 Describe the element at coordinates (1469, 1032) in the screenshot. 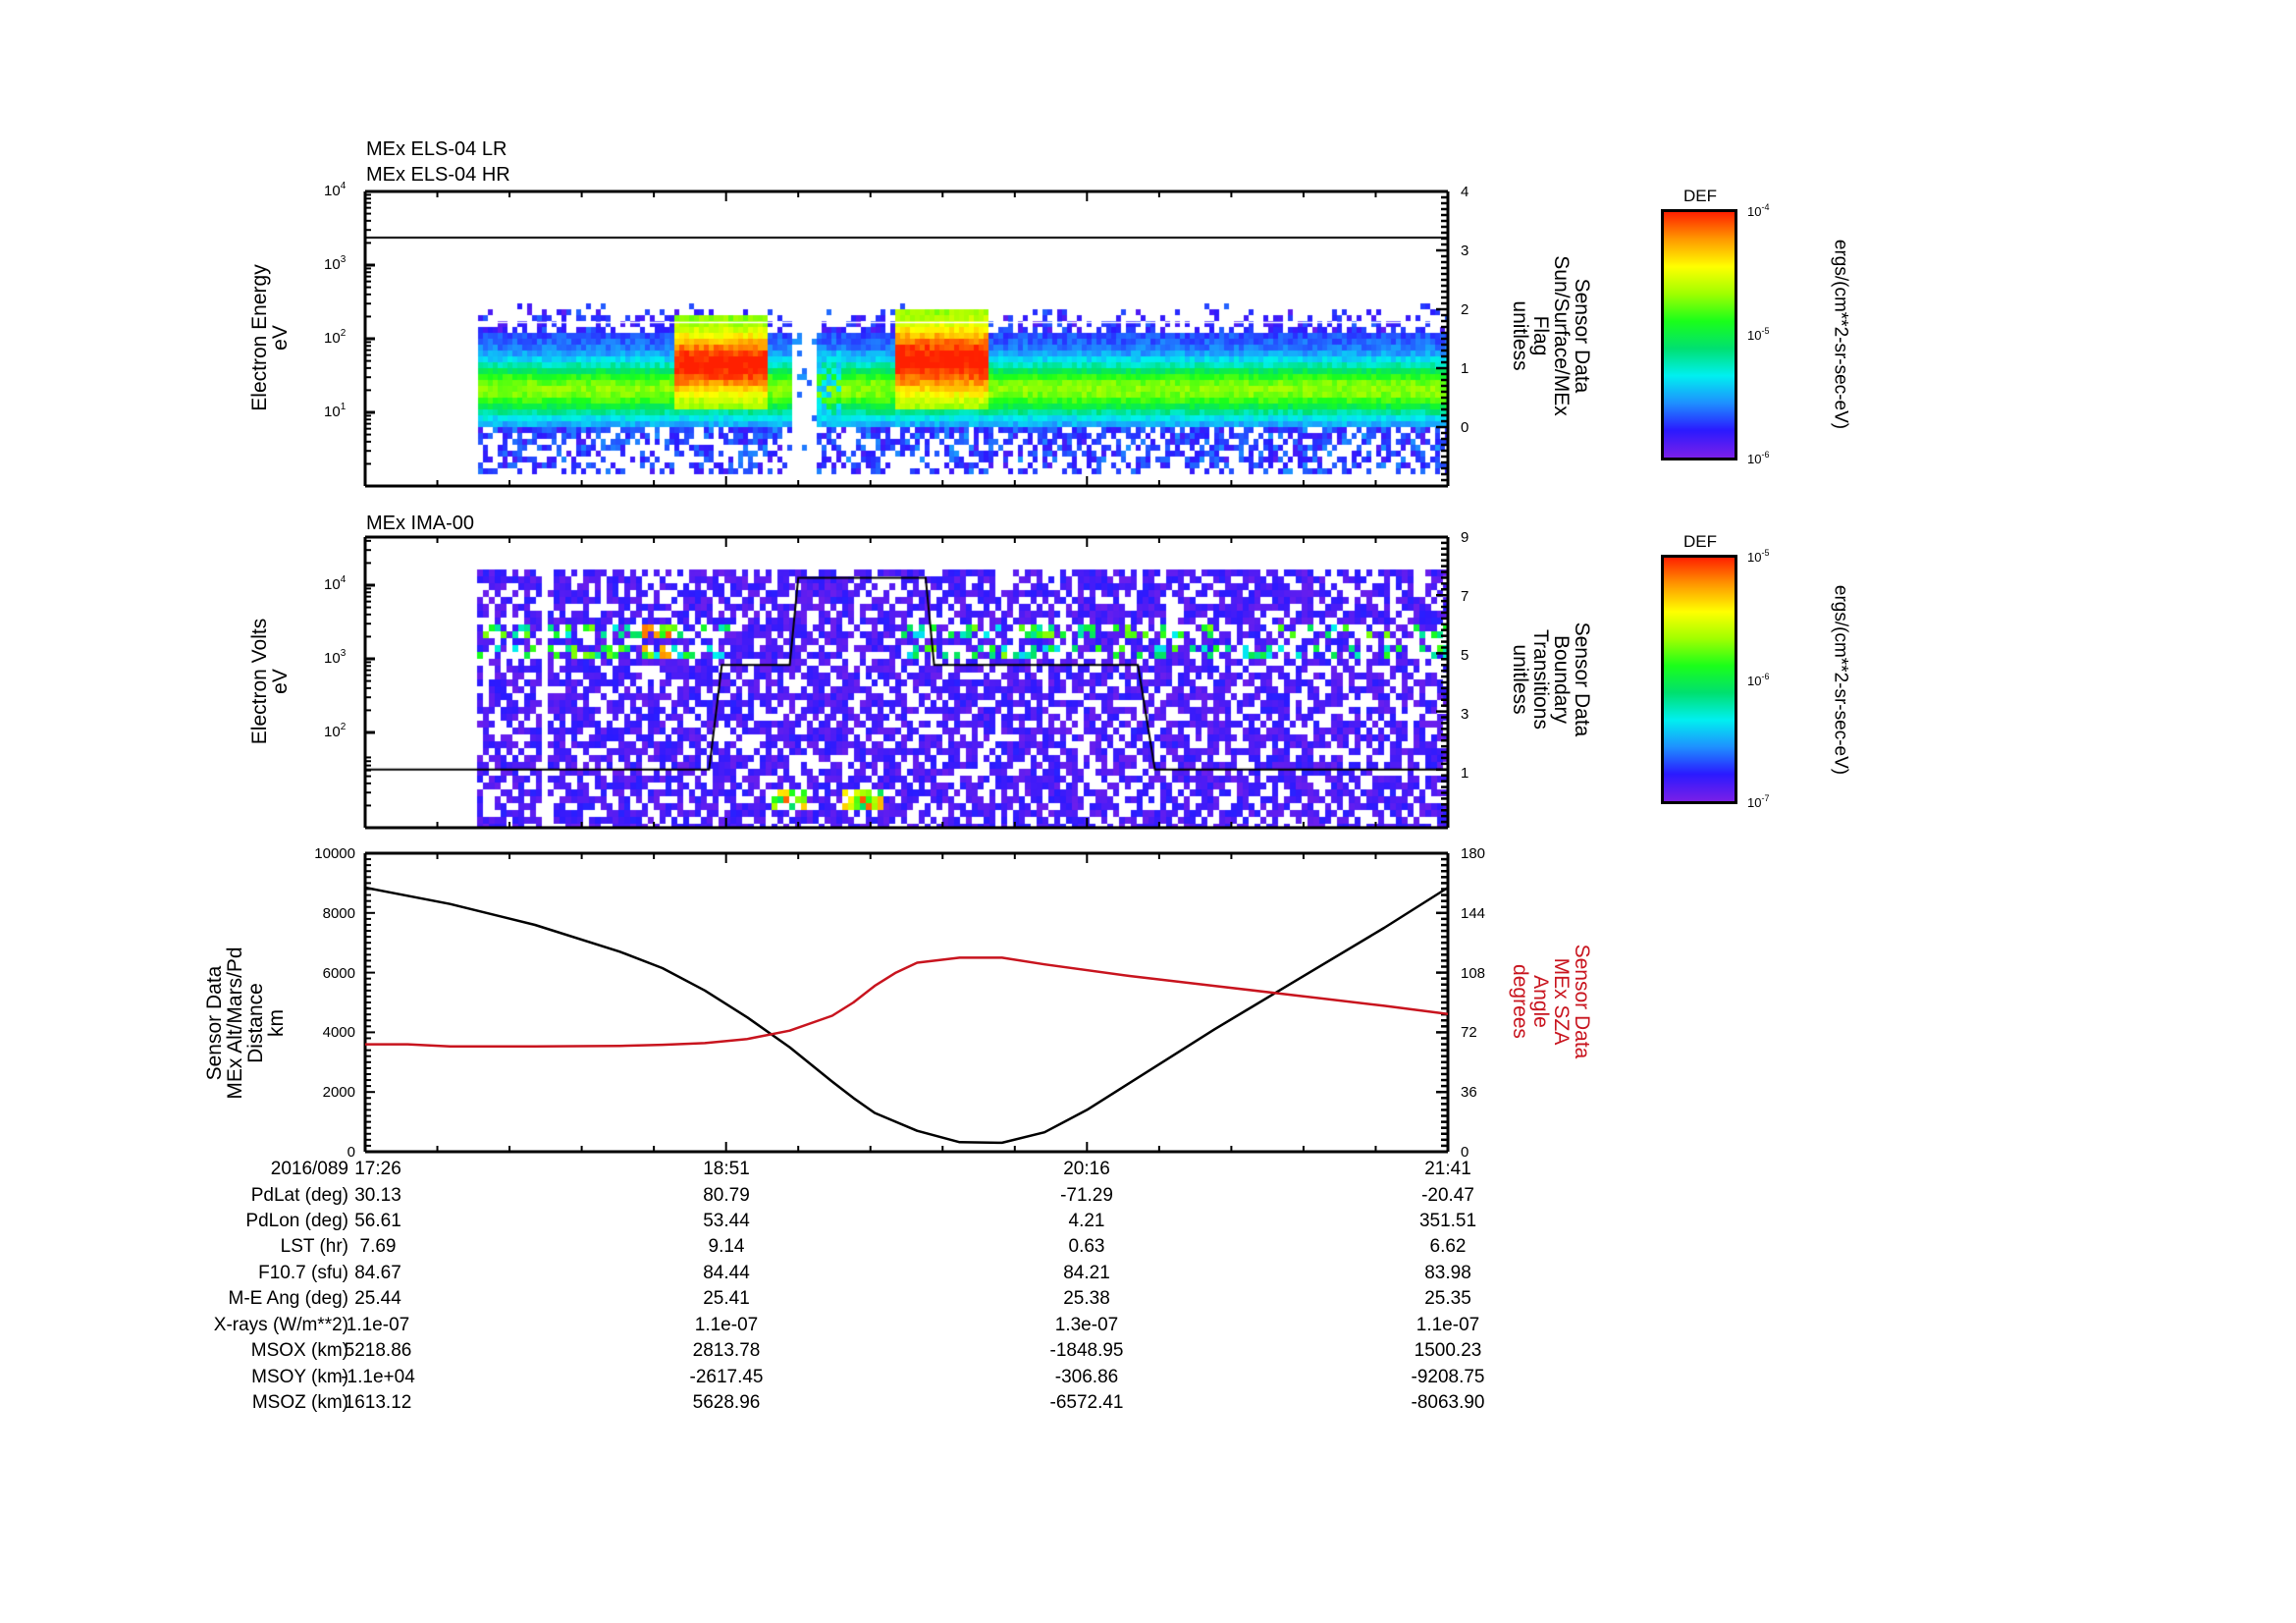

I see `panel3-rtick-72: 72` at that location.